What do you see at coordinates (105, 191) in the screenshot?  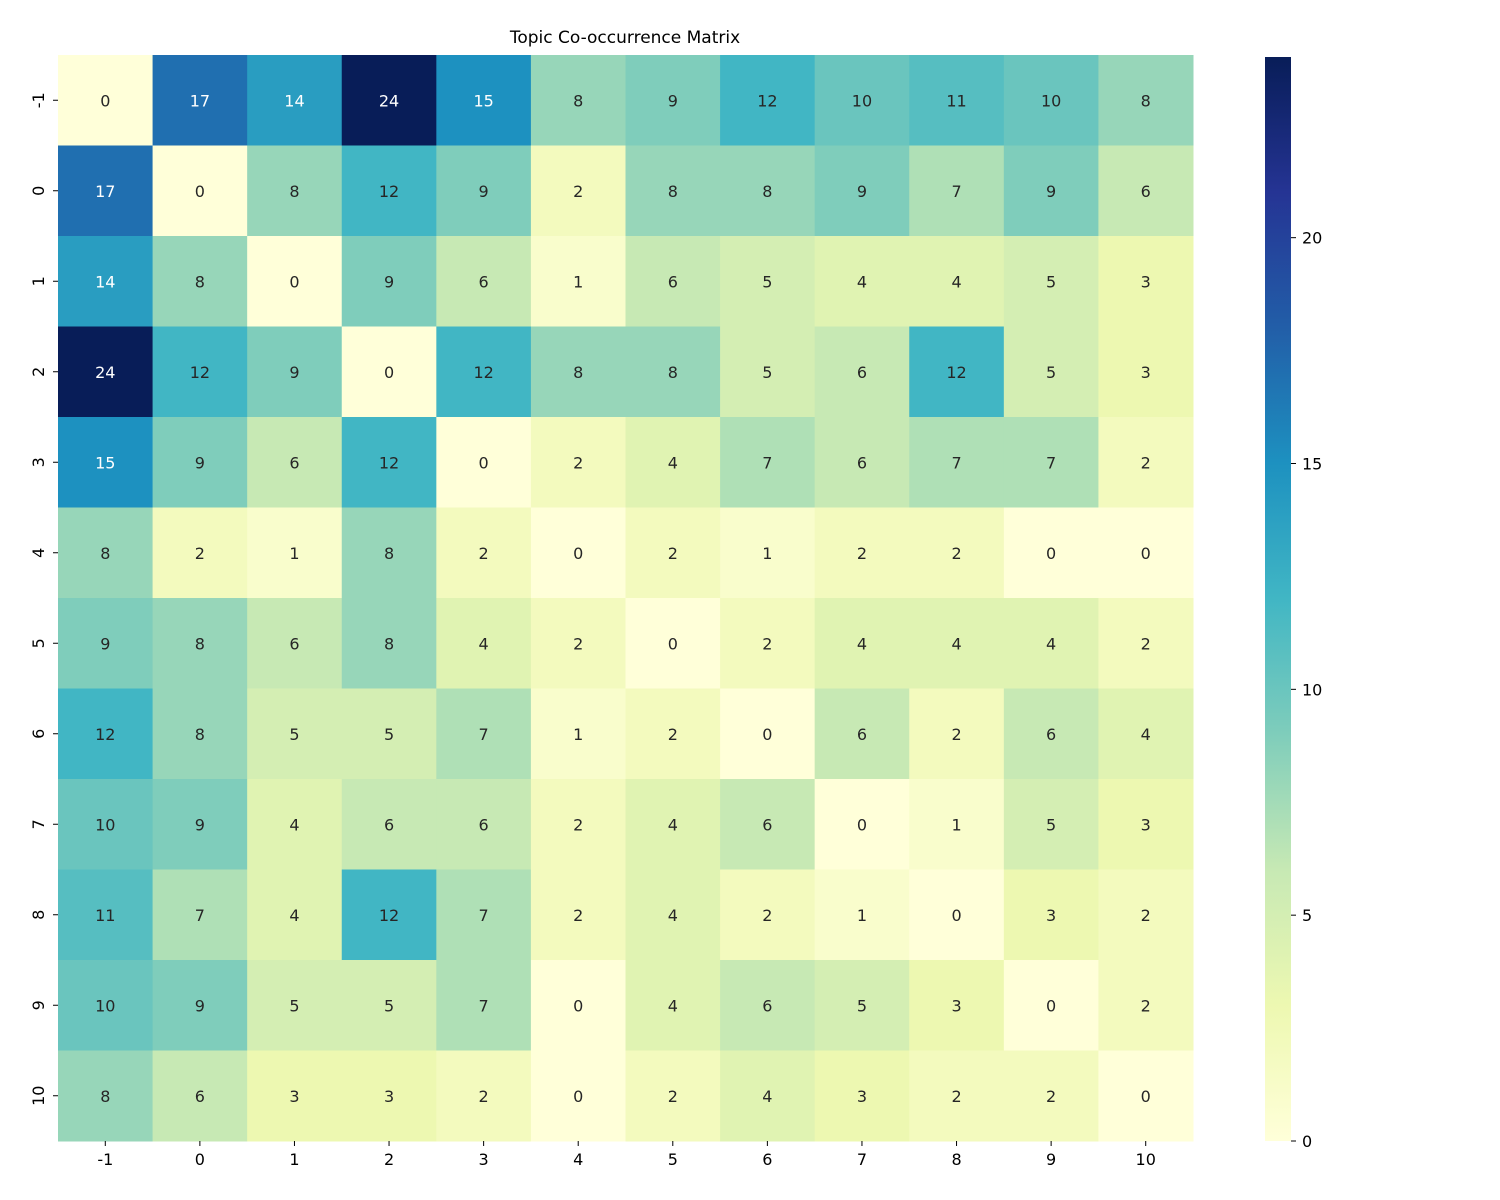 I see `cell-value-label: 17` at bounding box center [105, 191].